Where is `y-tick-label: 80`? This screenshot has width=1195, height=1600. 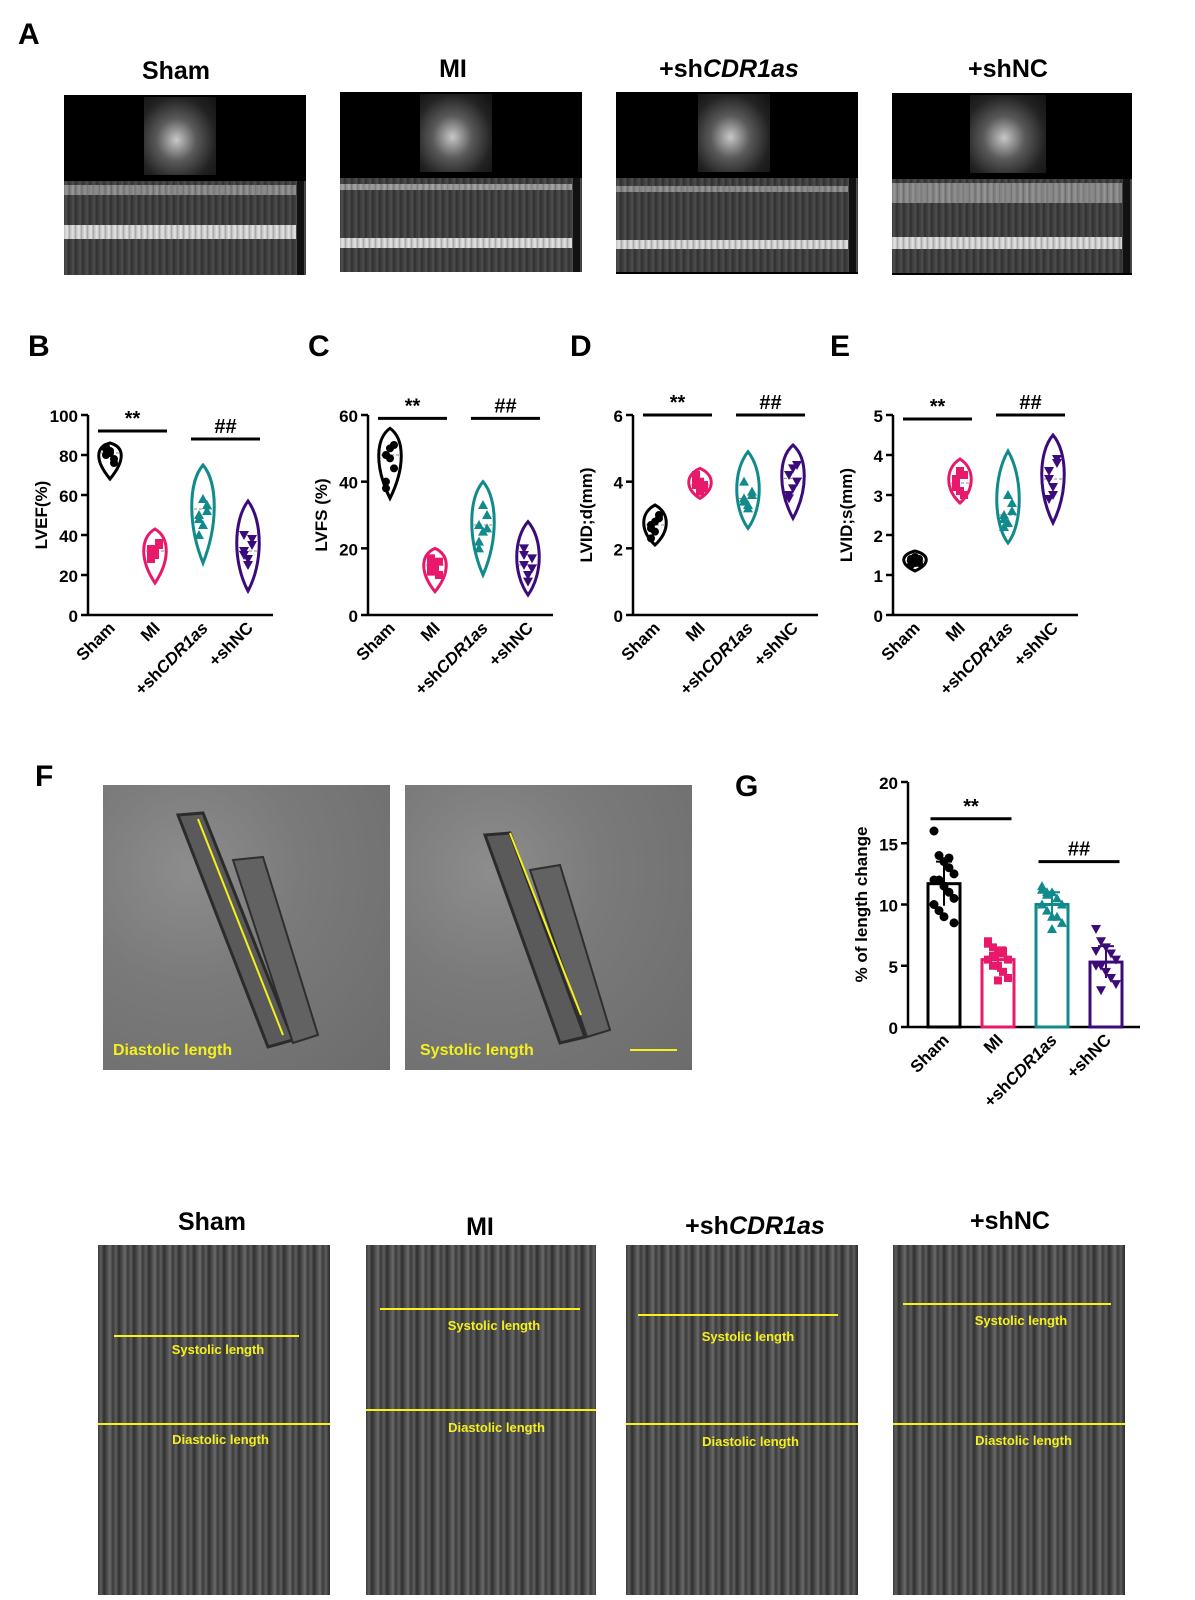 y-tick-label: 80 is located at coordinates (68, 456).